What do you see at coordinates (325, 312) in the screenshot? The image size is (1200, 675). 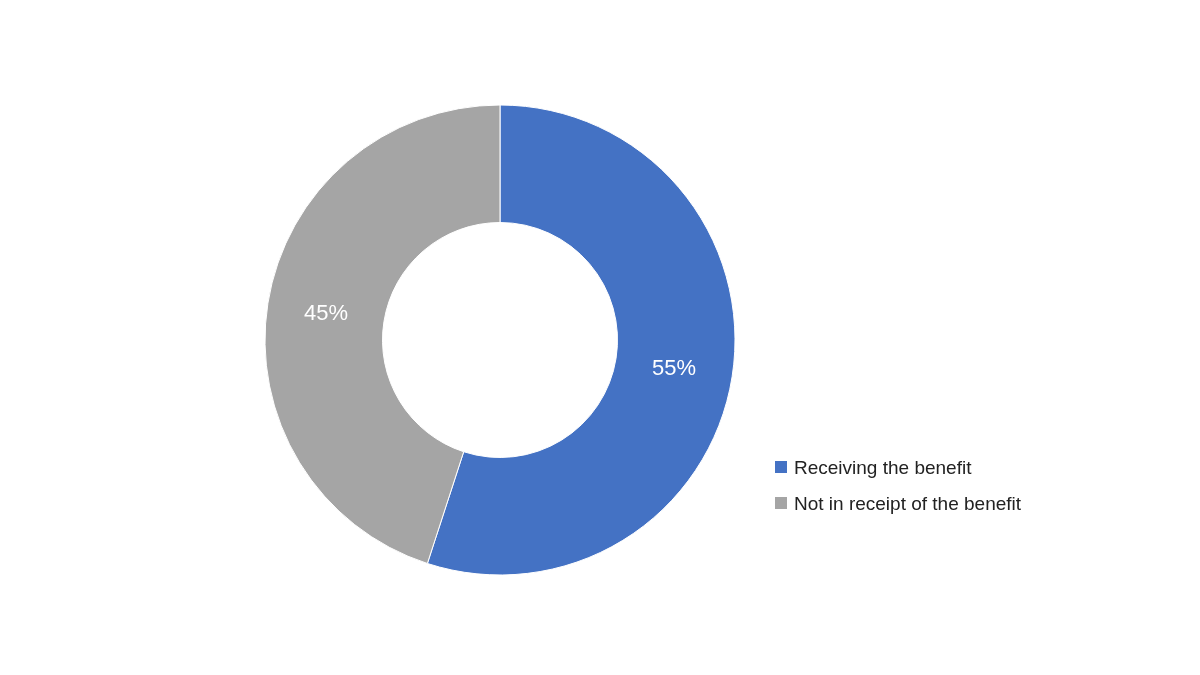 I see `data-label: 45%` at bounding box center [325, 312].